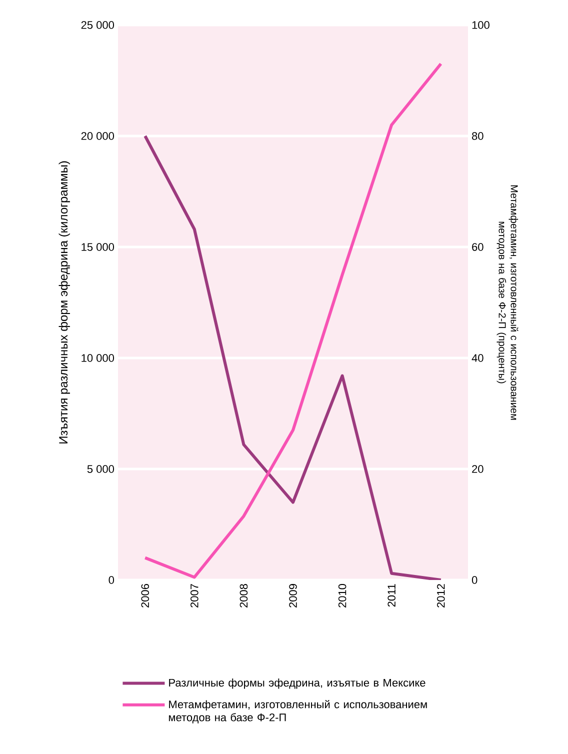  What do you see at coordinates (392, 595) in the screenshot?
I see `x-tick-label: 2011` at bounding box center [392, 595].